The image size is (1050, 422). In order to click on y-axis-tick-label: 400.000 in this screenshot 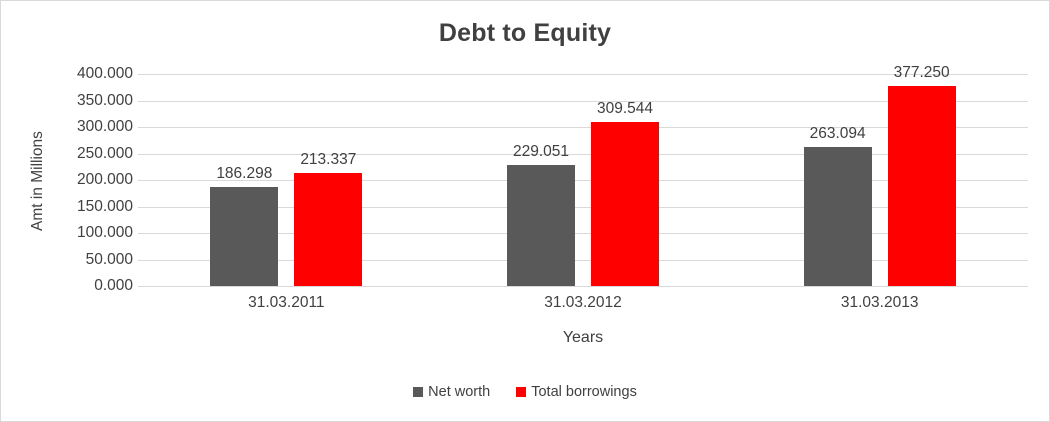, I will do `click(104, 73)`.